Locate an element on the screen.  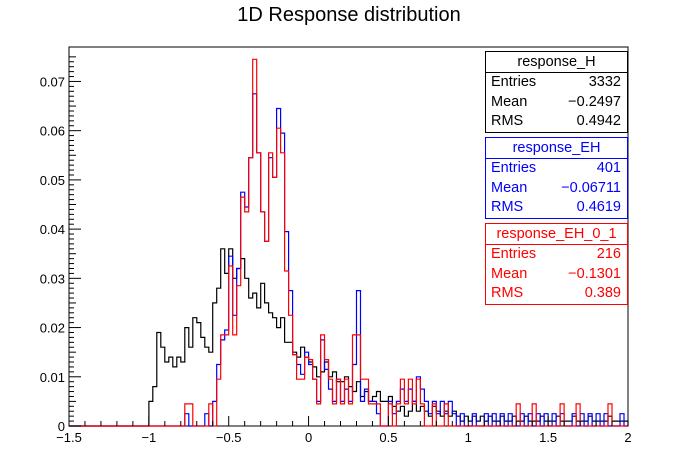
stat-value: 401 is located at coordinates (608, 168).